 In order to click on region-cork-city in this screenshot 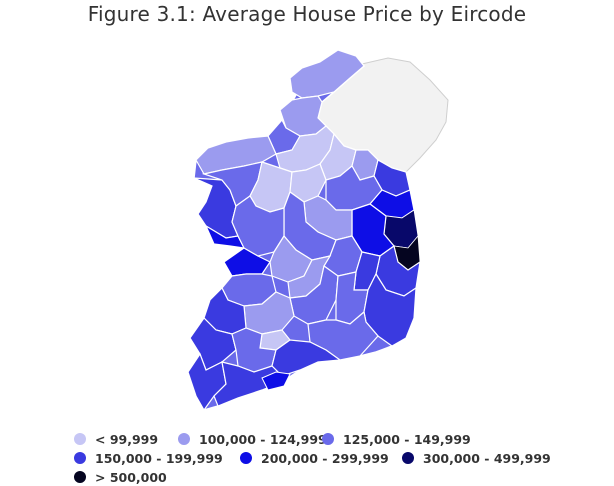, I will do `click(276, 381)`.